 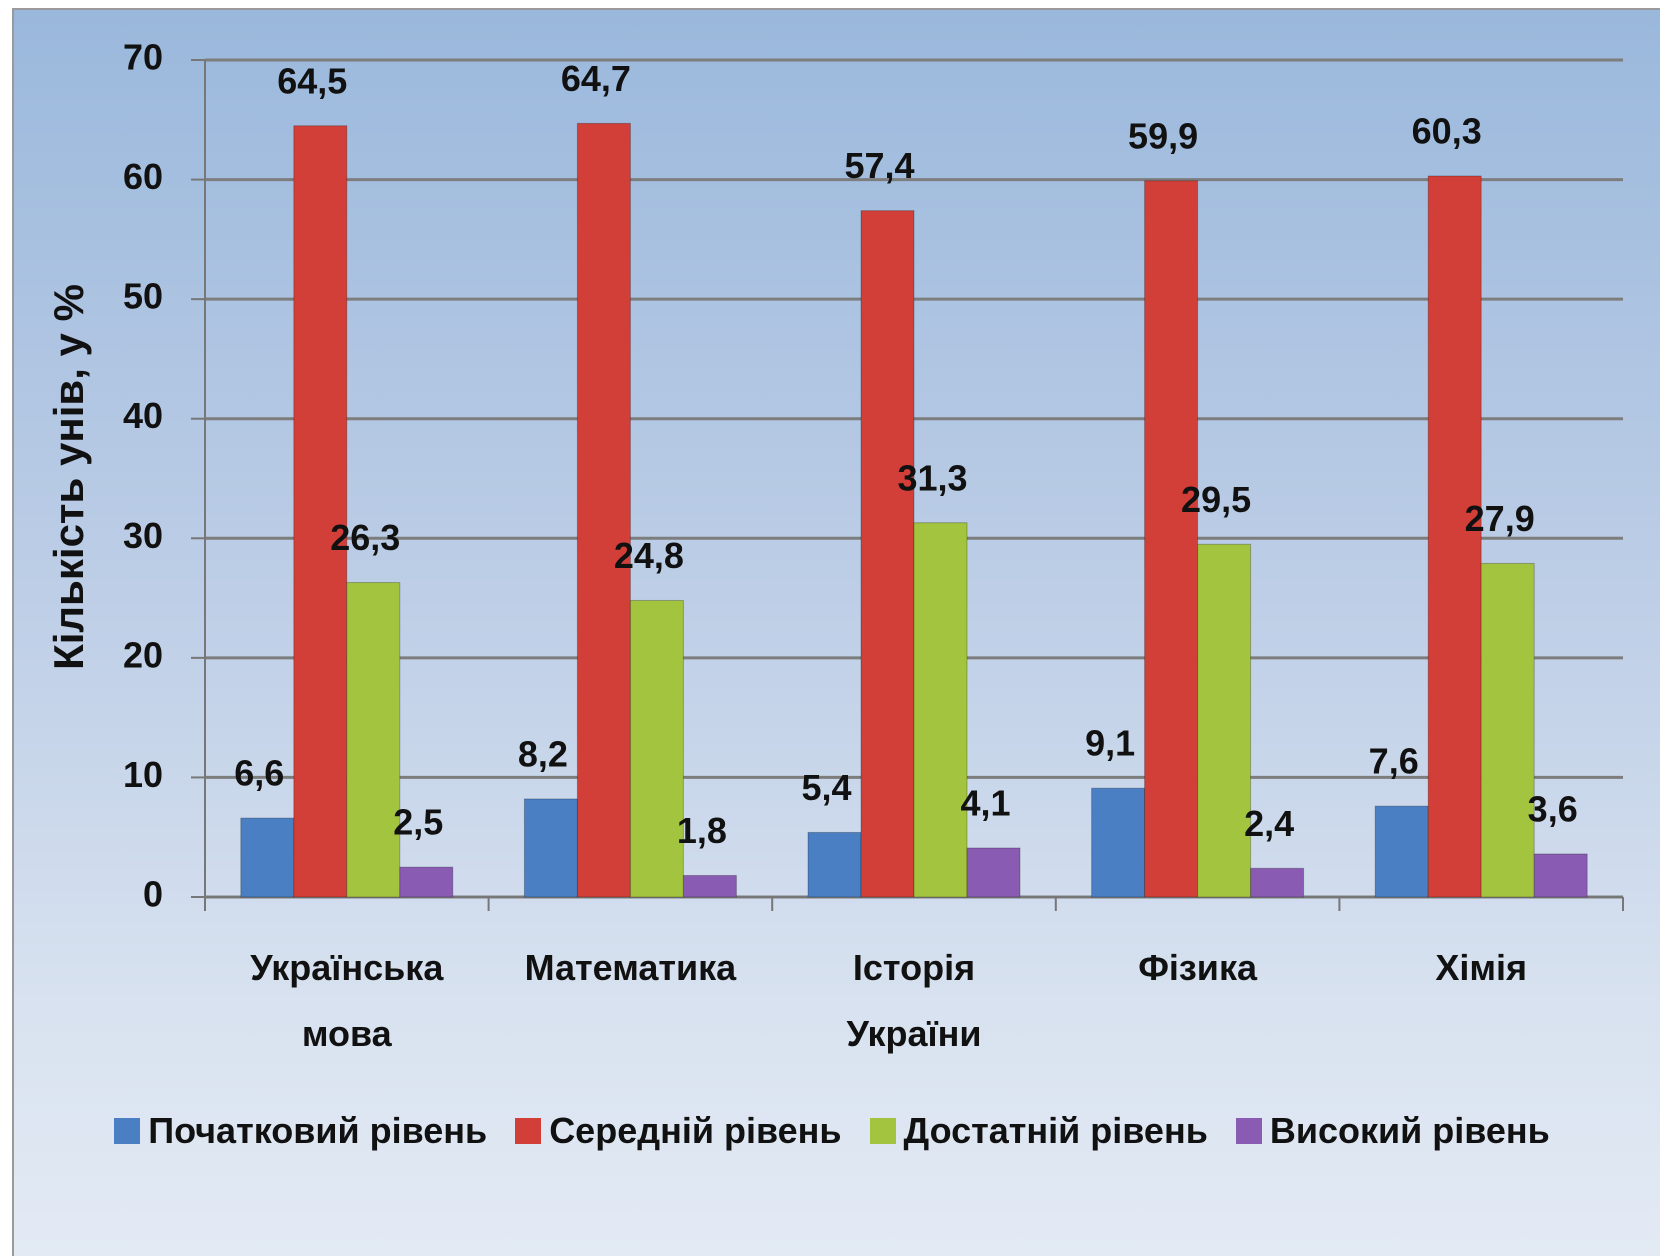 I want to click on data-label: 7,6, so click(x=1394, y=761).